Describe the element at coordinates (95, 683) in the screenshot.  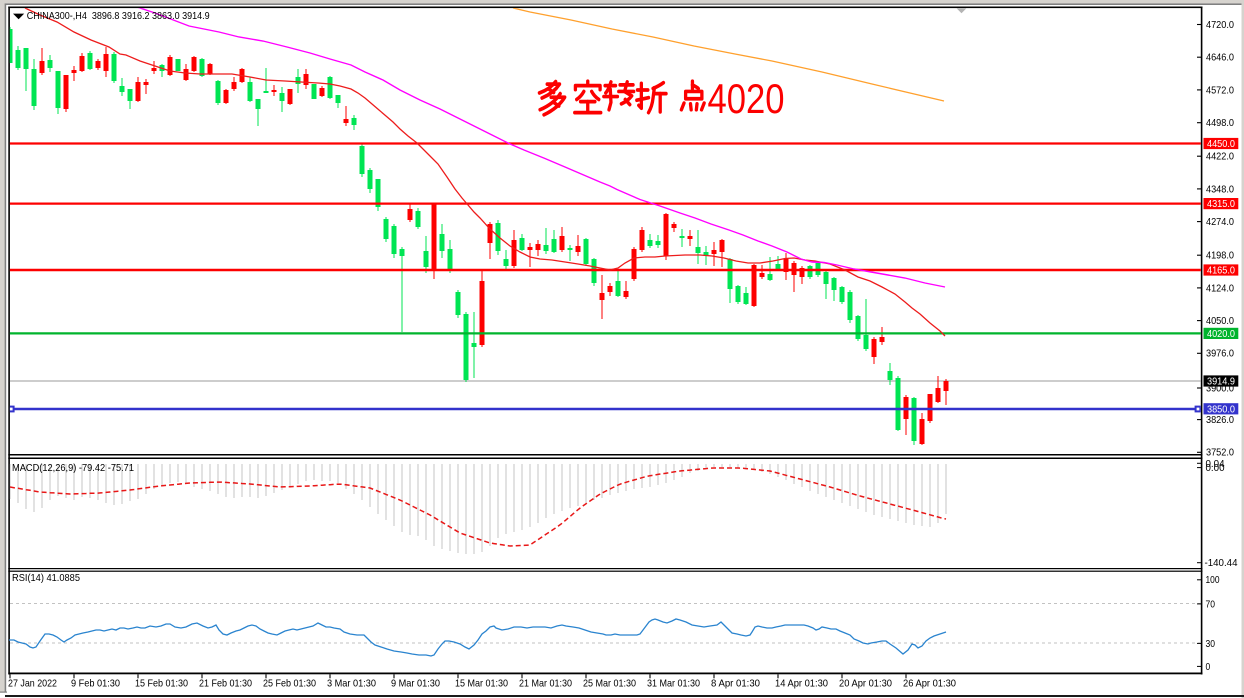
I see `svg-text: 9 Feb 01:30` at that location.